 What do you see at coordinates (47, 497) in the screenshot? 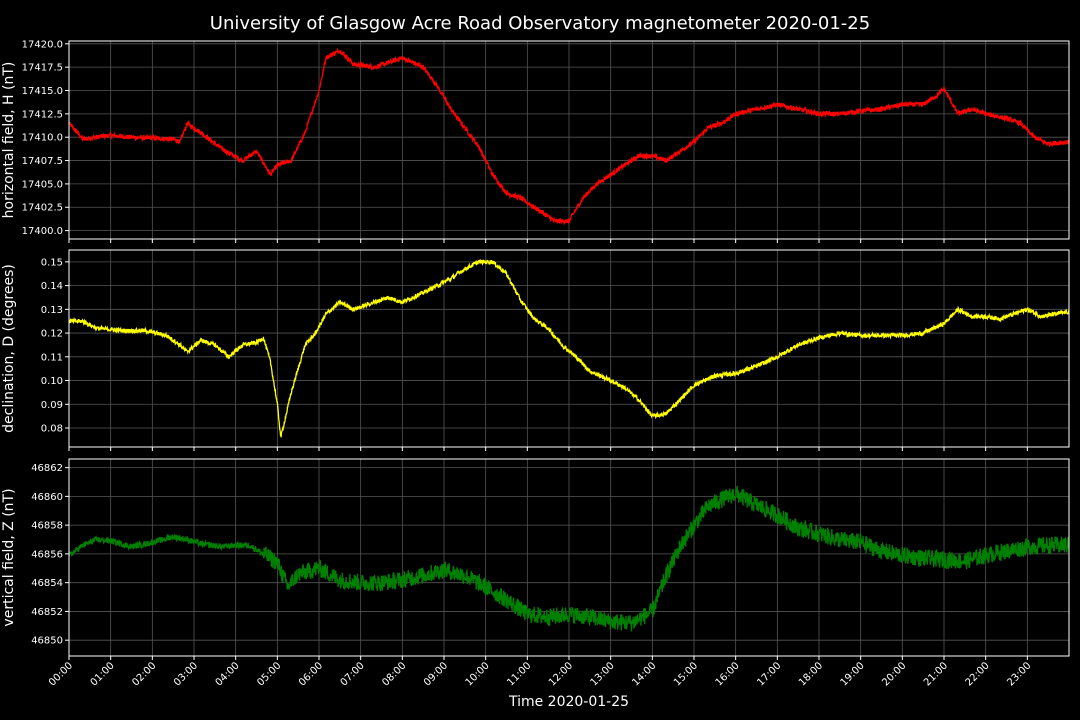
I see `y-tick-label: 46860` at bounding box center [47, 497].